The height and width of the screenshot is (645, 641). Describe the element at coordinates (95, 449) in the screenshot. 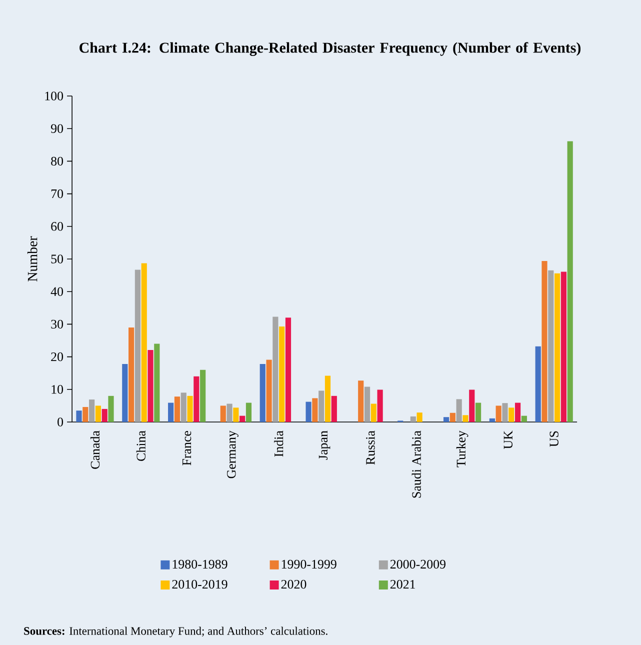

I see `x-tick-label: Canada` at that location.